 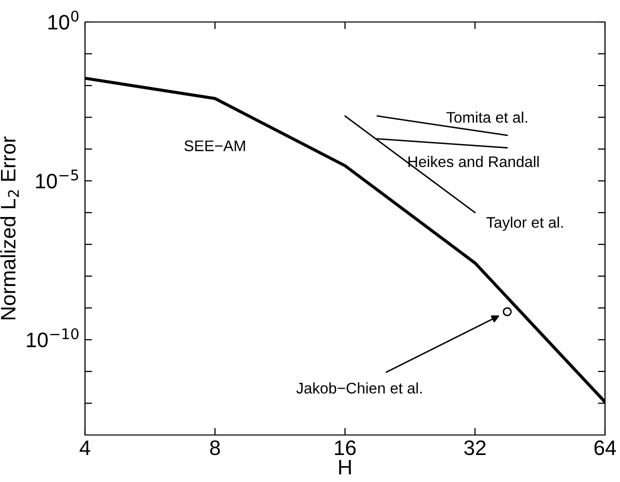 What do you see at coordinates (57, 179) in the screenshot?
I see `y-tick-label: 10$^{−5}$` at bounding box center [57, 179].